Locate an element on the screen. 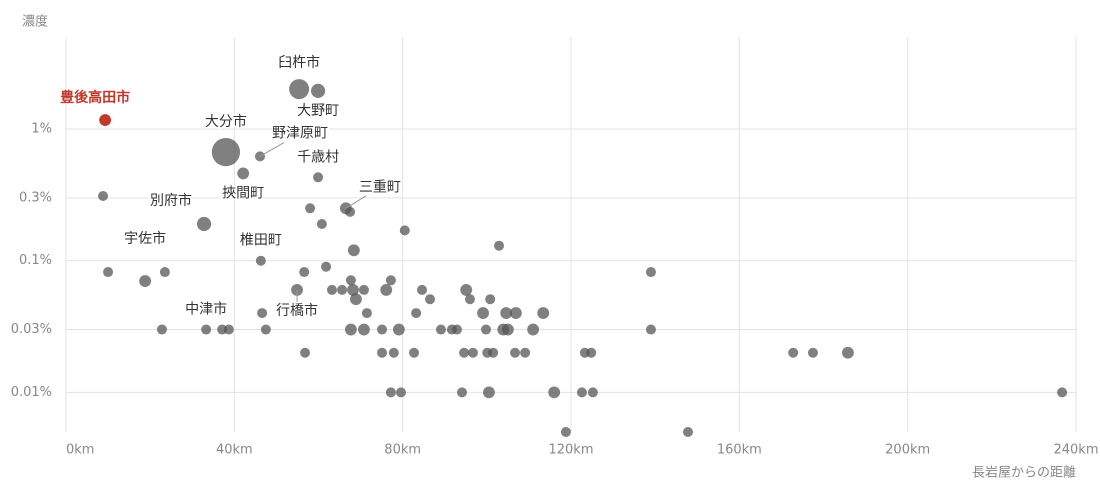  annotation: 大野町 is located at coordinates (318, 111).